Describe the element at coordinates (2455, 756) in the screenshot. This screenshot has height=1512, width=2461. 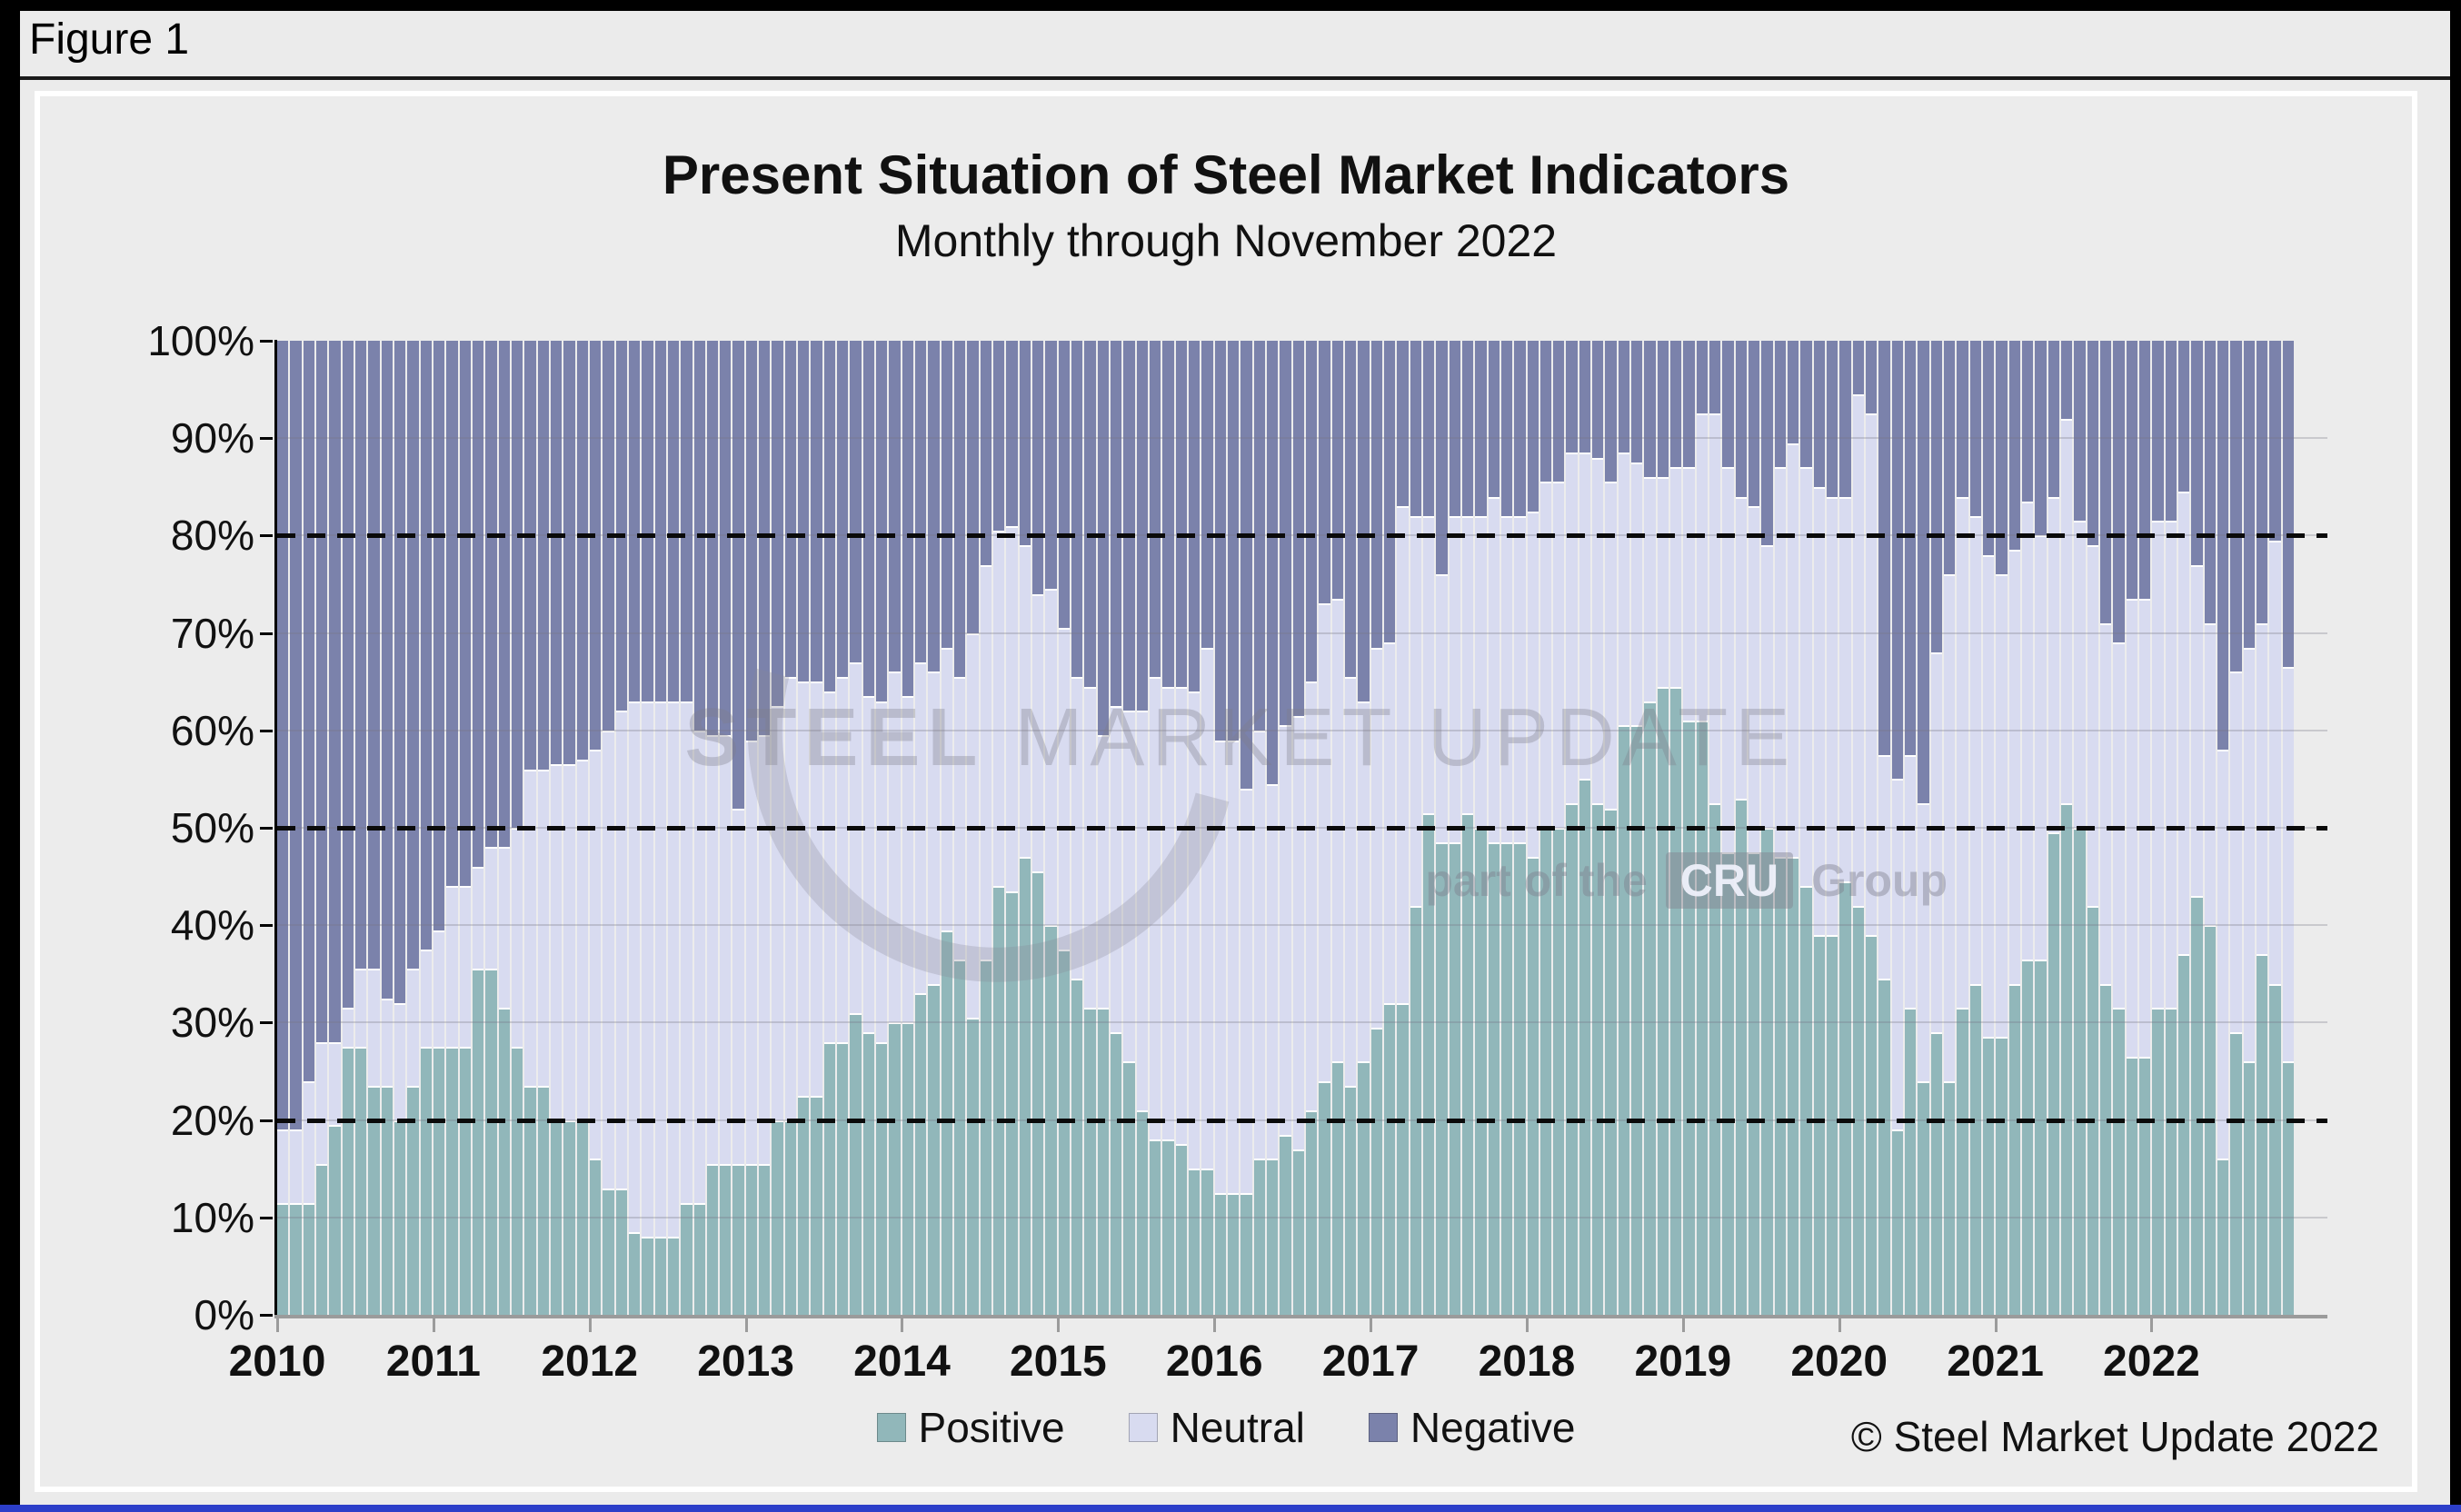
I see `page-border-right` at that location.